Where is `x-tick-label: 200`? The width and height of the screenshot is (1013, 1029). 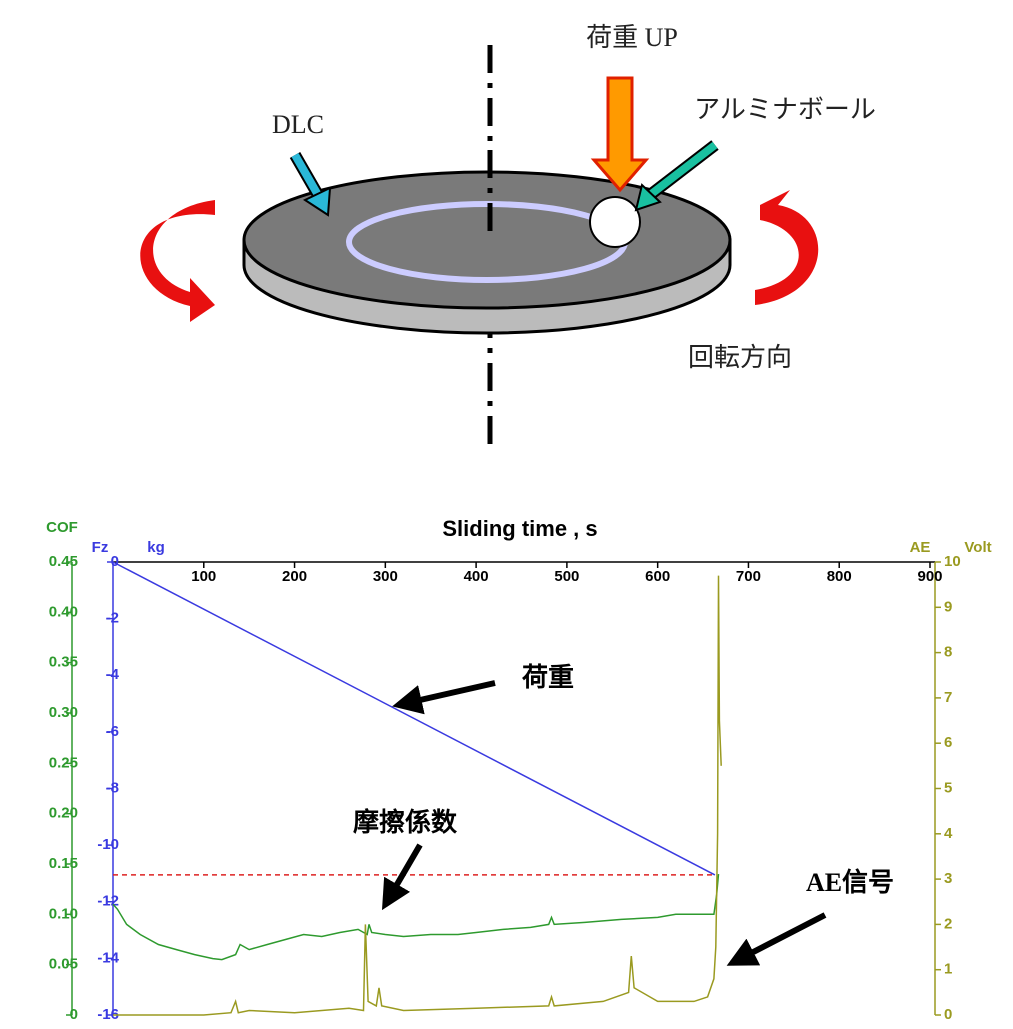 x-tick-label: 200 is located at coordinates (294, 576).